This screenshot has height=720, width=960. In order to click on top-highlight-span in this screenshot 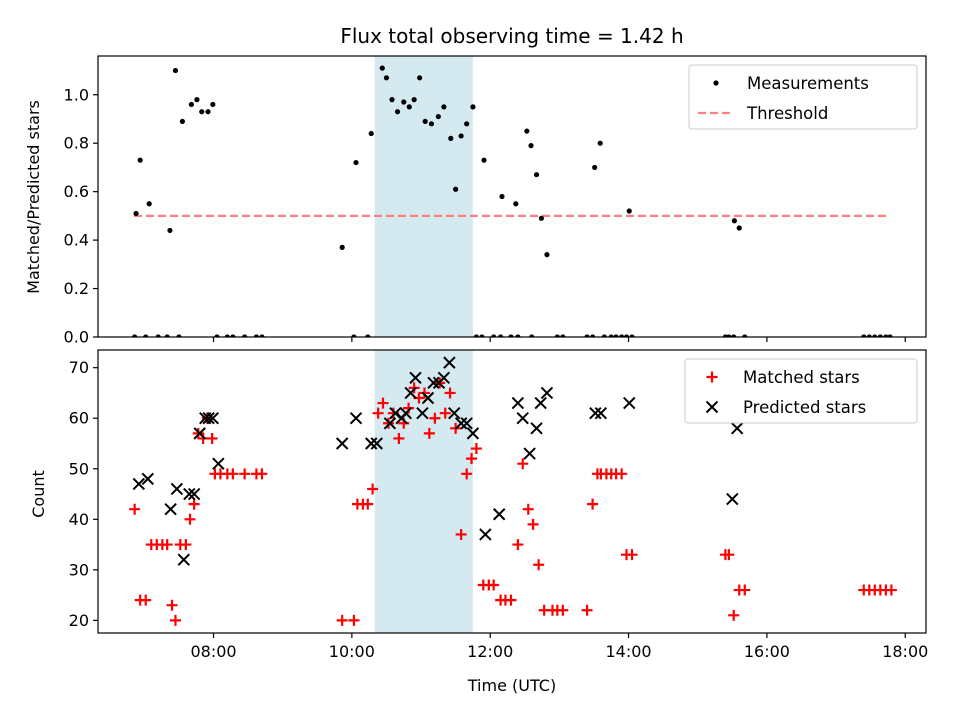, I will do `click(423, 196)`.